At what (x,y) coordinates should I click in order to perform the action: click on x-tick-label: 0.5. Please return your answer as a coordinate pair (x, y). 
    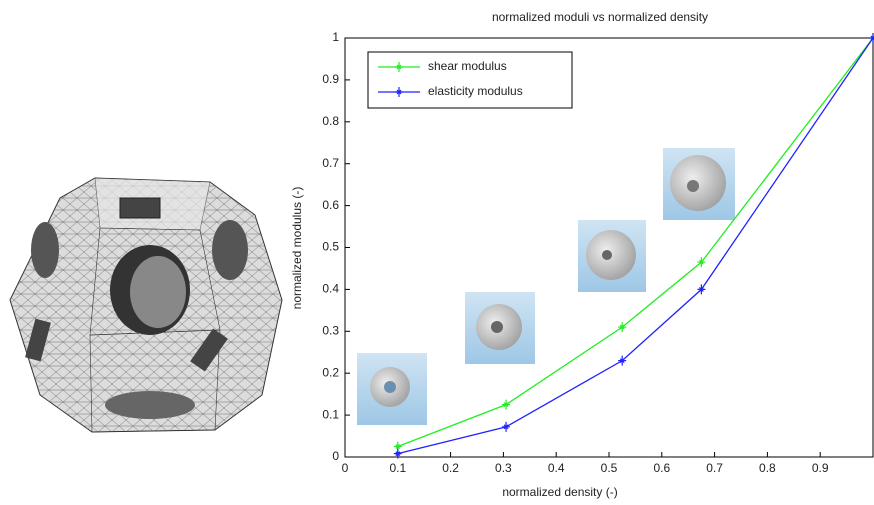
    Looking at the image, I should click on (609, 468).